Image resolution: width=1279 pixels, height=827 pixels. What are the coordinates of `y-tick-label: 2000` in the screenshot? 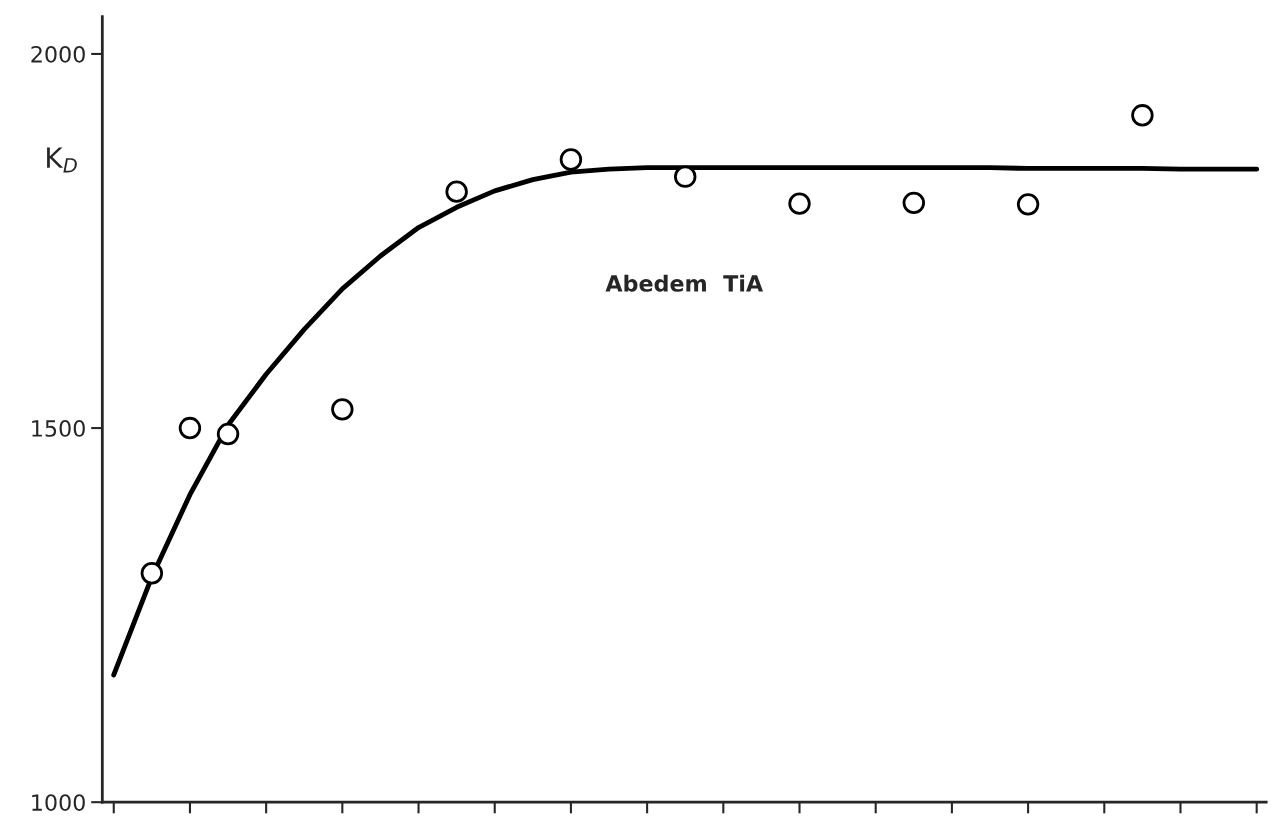 It's located at (58, 54).